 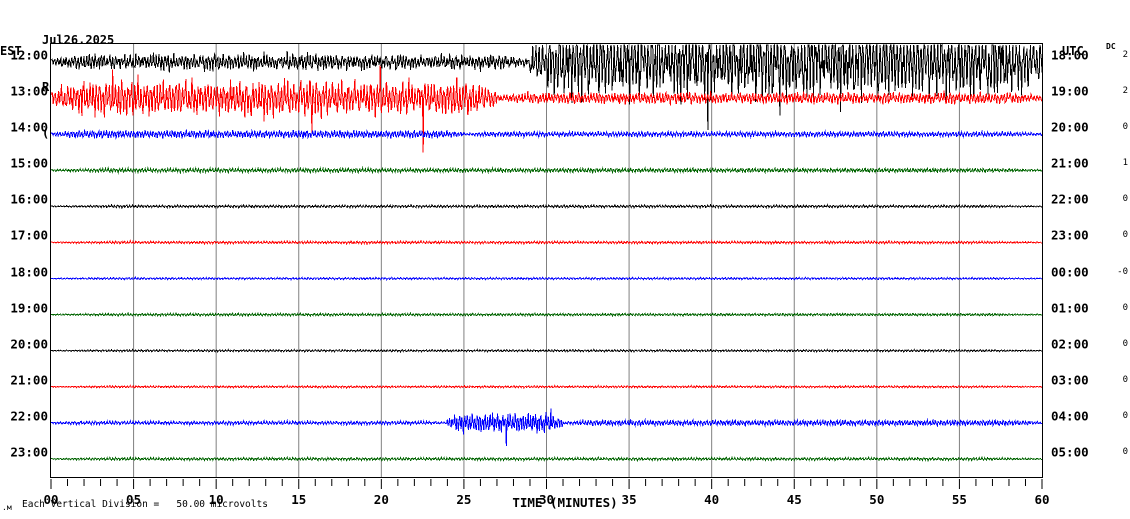 What do you see at coordinates (546, 499) in the screenshot?
I see `x-tick-label-30: 30` at bounding box center [546, 499].